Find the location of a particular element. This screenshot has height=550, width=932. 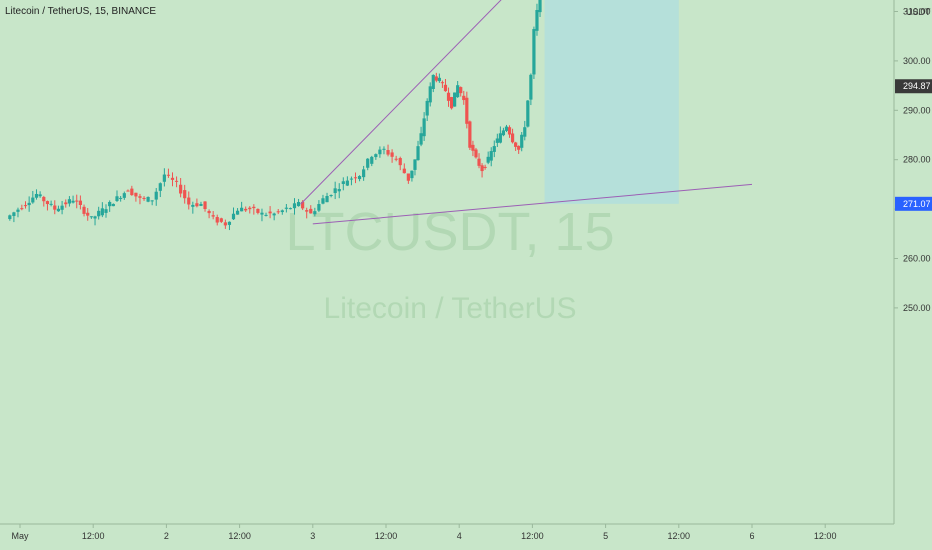

price-tick-label: 260.00 is located at coordinates (917, 259).